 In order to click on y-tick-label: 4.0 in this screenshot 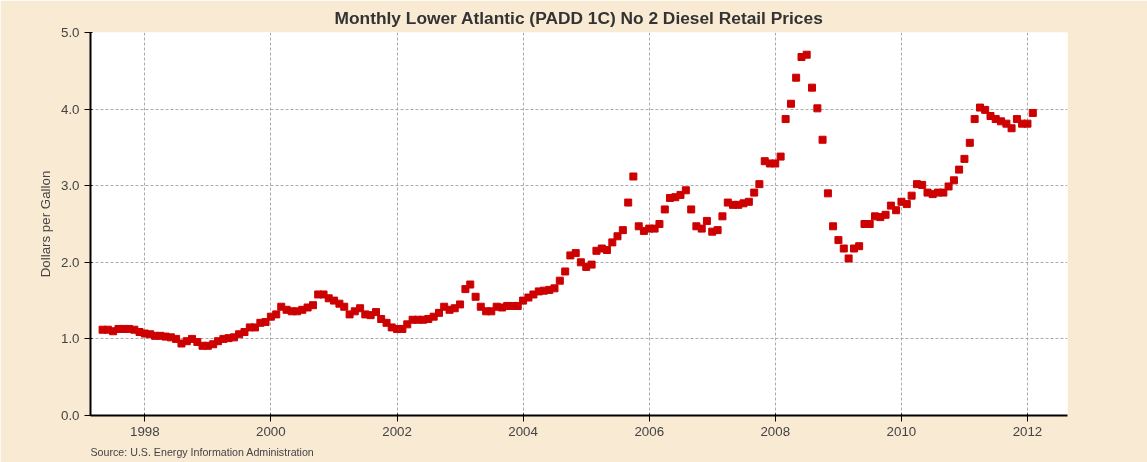, I will do `click(70, 109)`.